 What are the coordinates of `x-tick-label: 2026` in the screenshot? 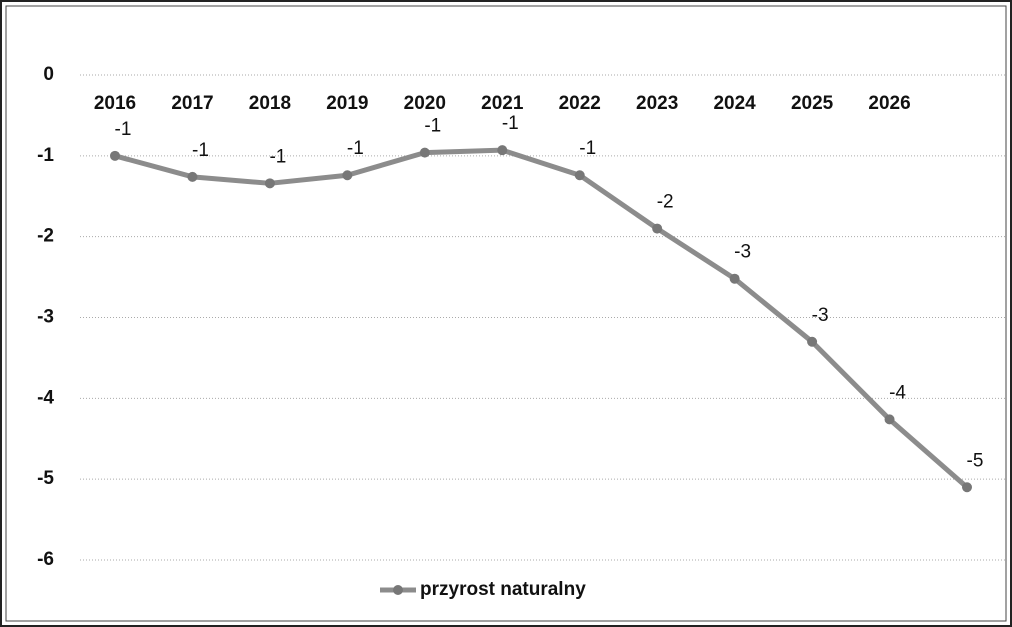 It's located at (889, 103).